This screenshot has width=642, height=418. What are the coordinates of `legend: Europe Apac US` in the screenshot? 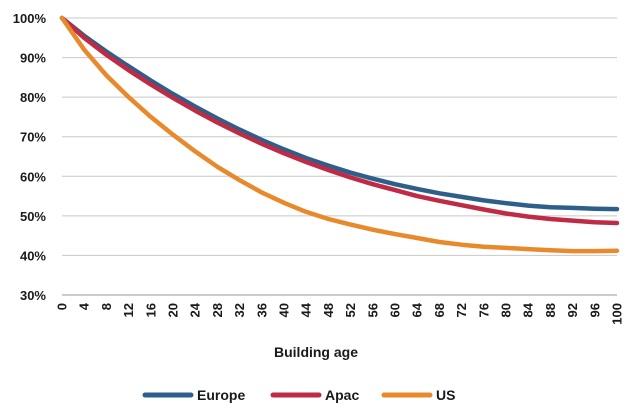 It's located at (298, 395).